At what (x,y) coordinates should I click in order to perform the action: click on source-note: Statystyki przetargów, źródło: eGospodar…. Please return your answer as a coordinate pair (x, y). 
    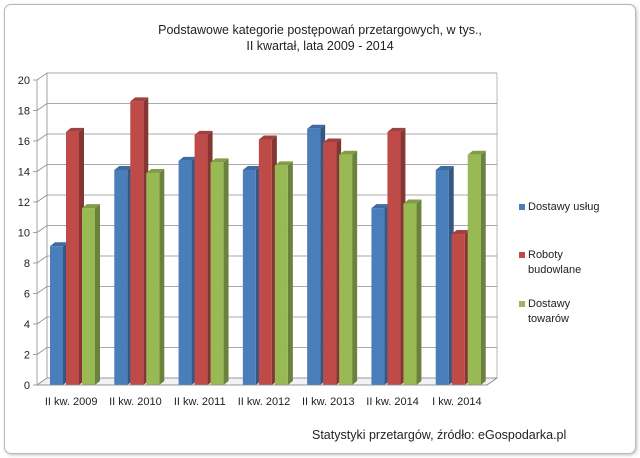
    Looking at the image, I should click on (439, 435).